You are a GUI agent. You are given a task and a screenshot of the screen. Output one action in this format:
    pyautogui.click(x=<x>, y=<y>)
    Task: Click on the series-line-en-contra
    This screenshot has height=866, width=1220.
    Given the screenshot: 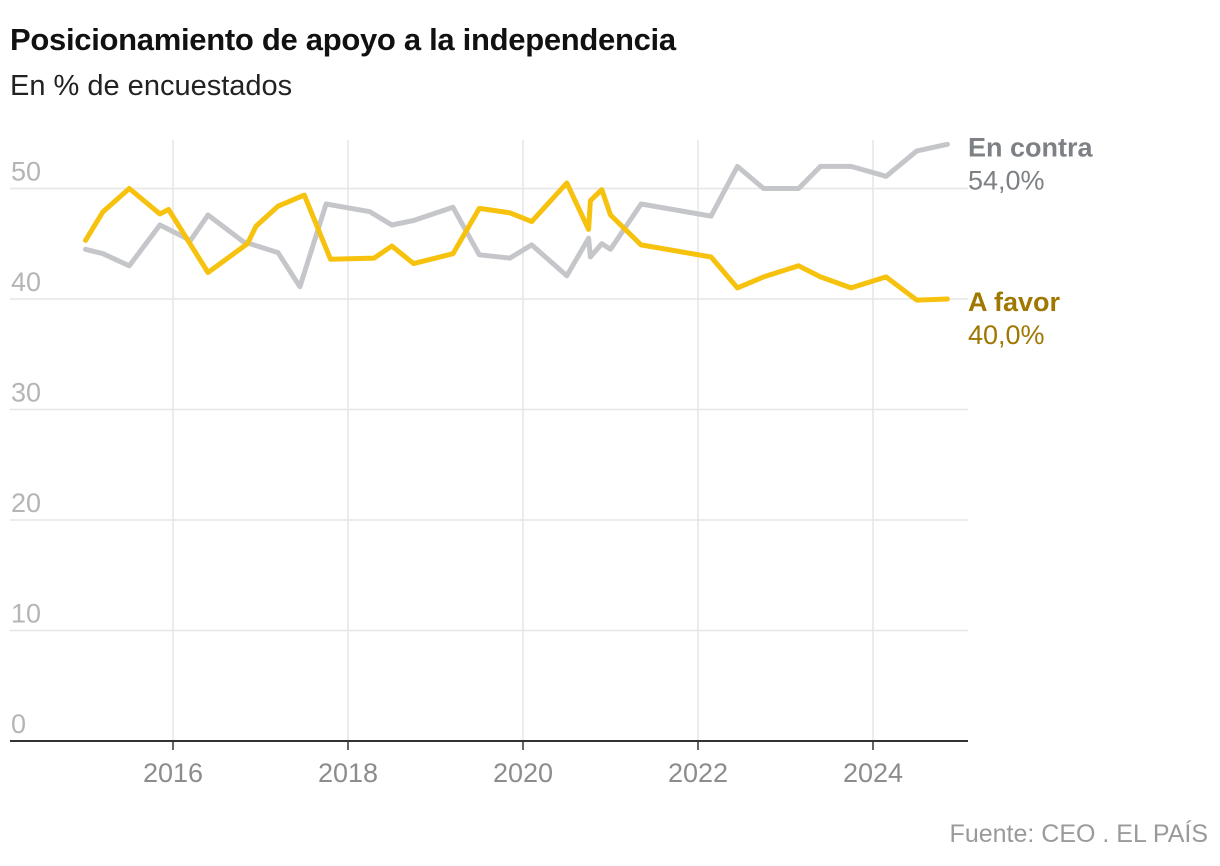 What is the action you would take?
    pyautogui.click(x=516, y=215)
    